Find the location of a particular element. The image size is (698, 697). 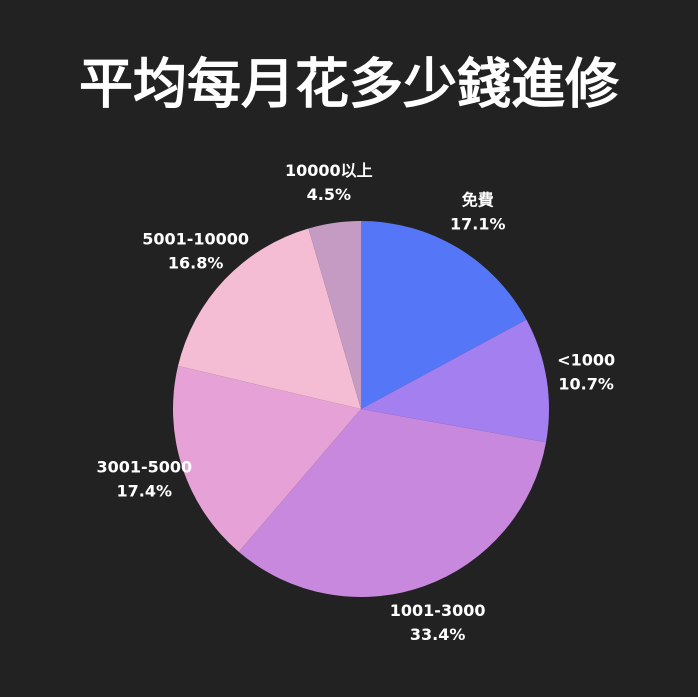

slice-value-label: 17.4% is located at coordinates (145, 490).